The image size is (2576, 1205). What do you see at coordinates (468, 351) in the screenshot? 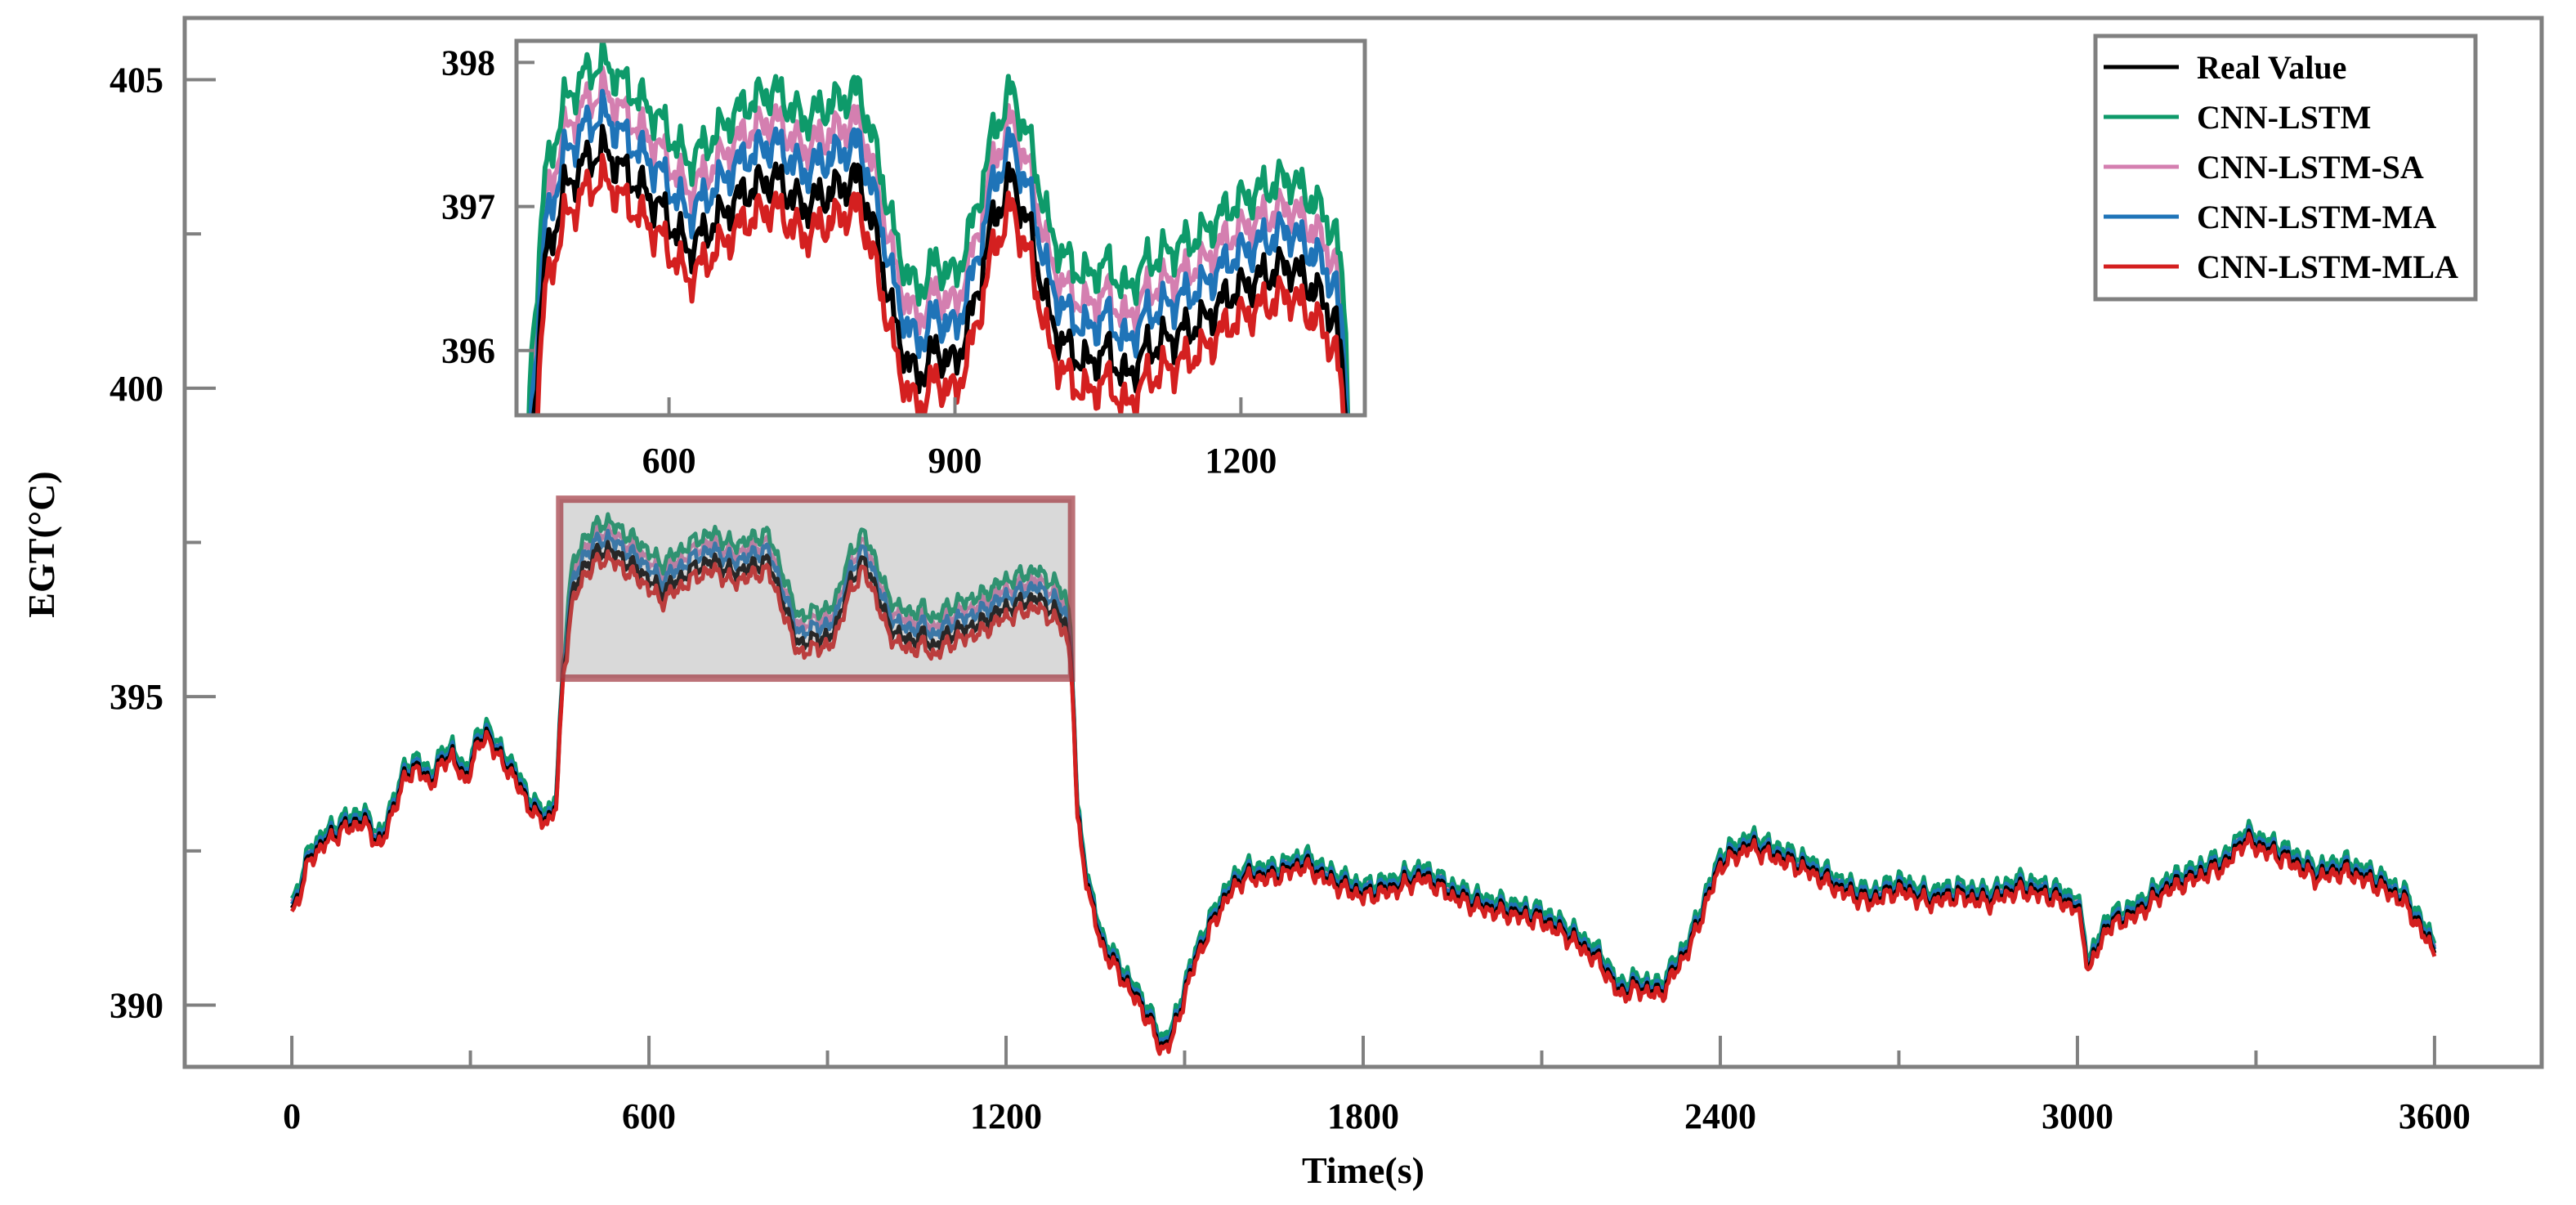
I see `inset-y-tick-label: 396` at bounding box center [468, 351].